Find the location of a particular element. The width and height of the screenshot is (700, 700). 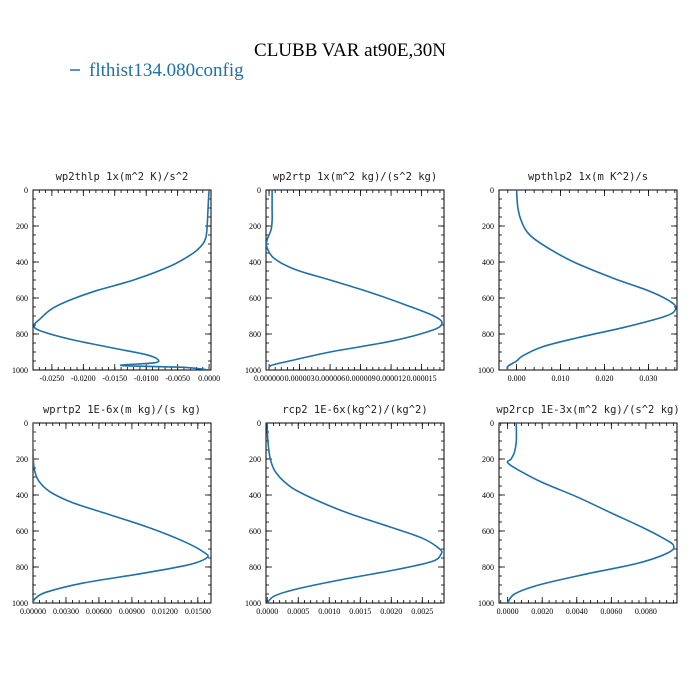

x-tick-label: 0.00900 is located at coordinates (132, 611).